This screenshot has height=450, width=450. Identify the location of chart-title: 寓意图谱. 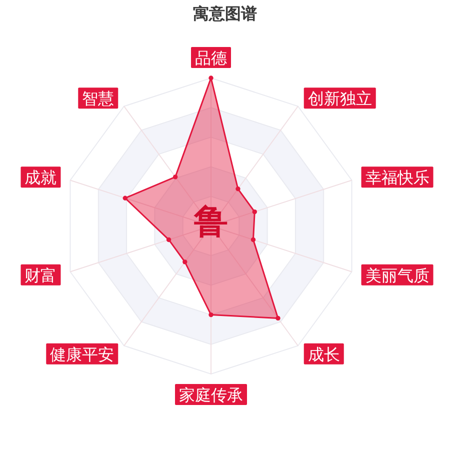
(225, 13).